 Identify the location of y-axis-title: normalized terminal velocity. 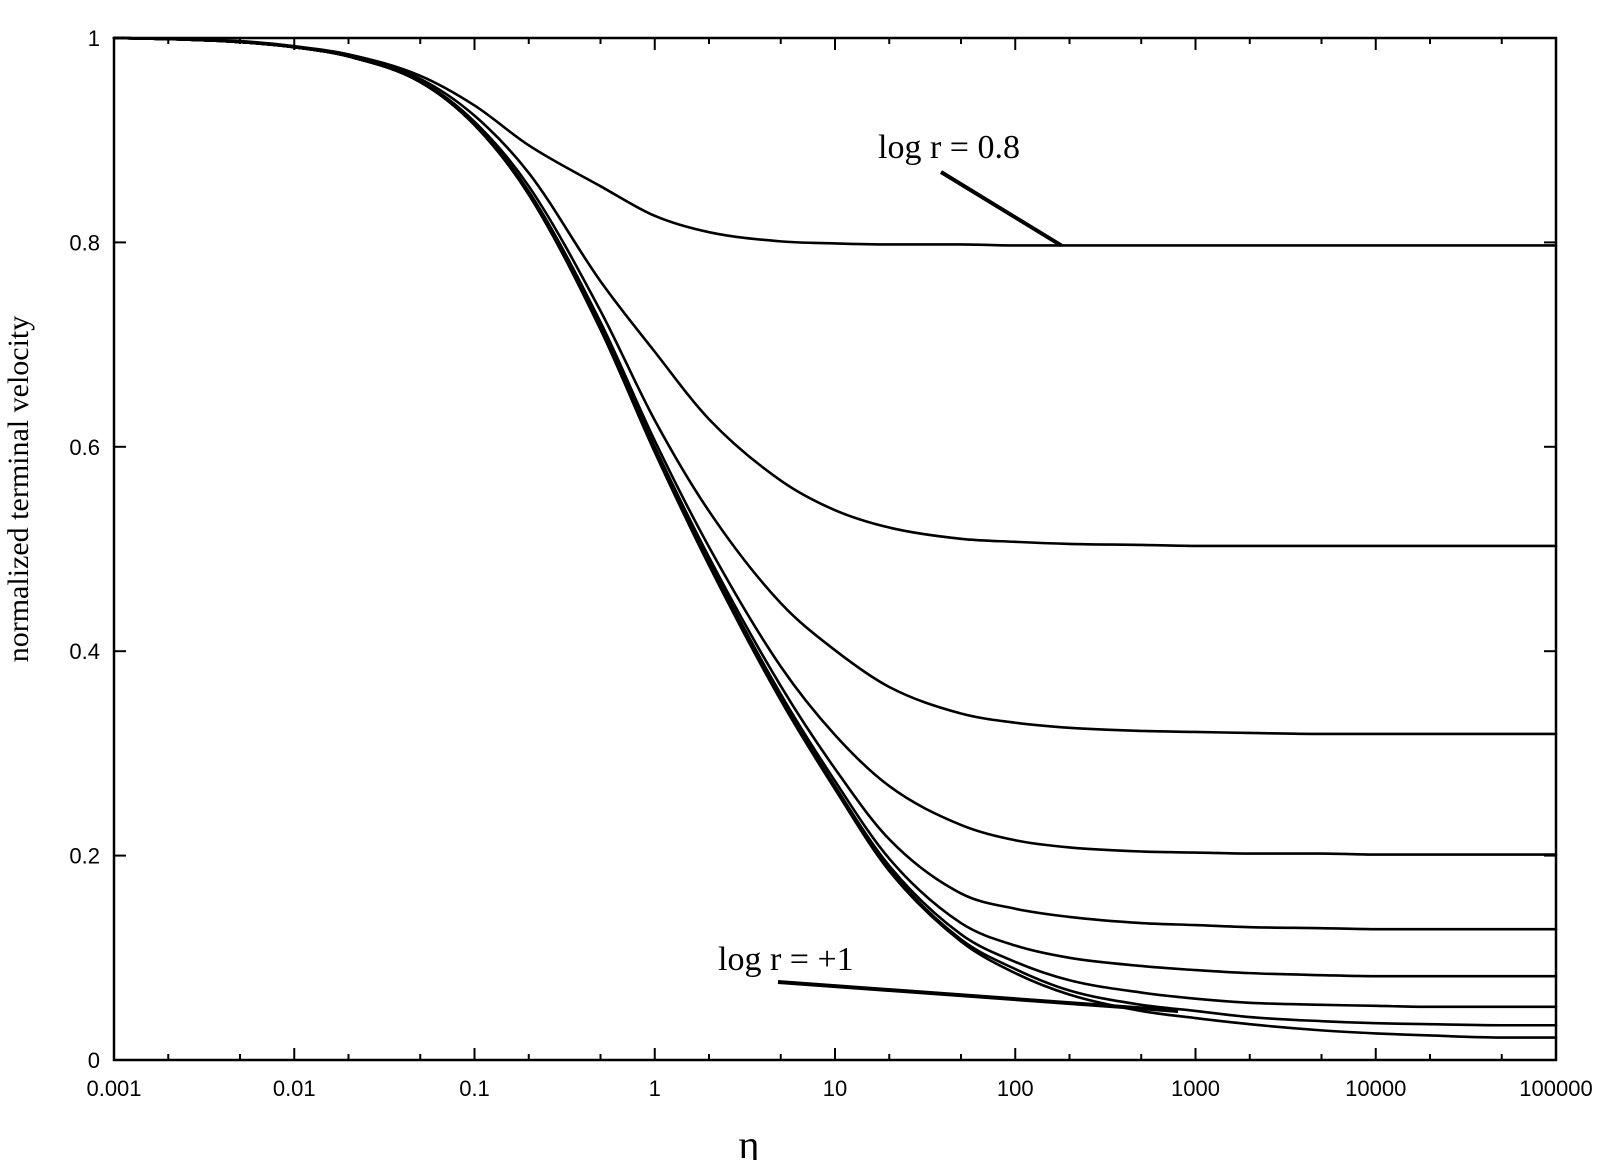
(18, 489).